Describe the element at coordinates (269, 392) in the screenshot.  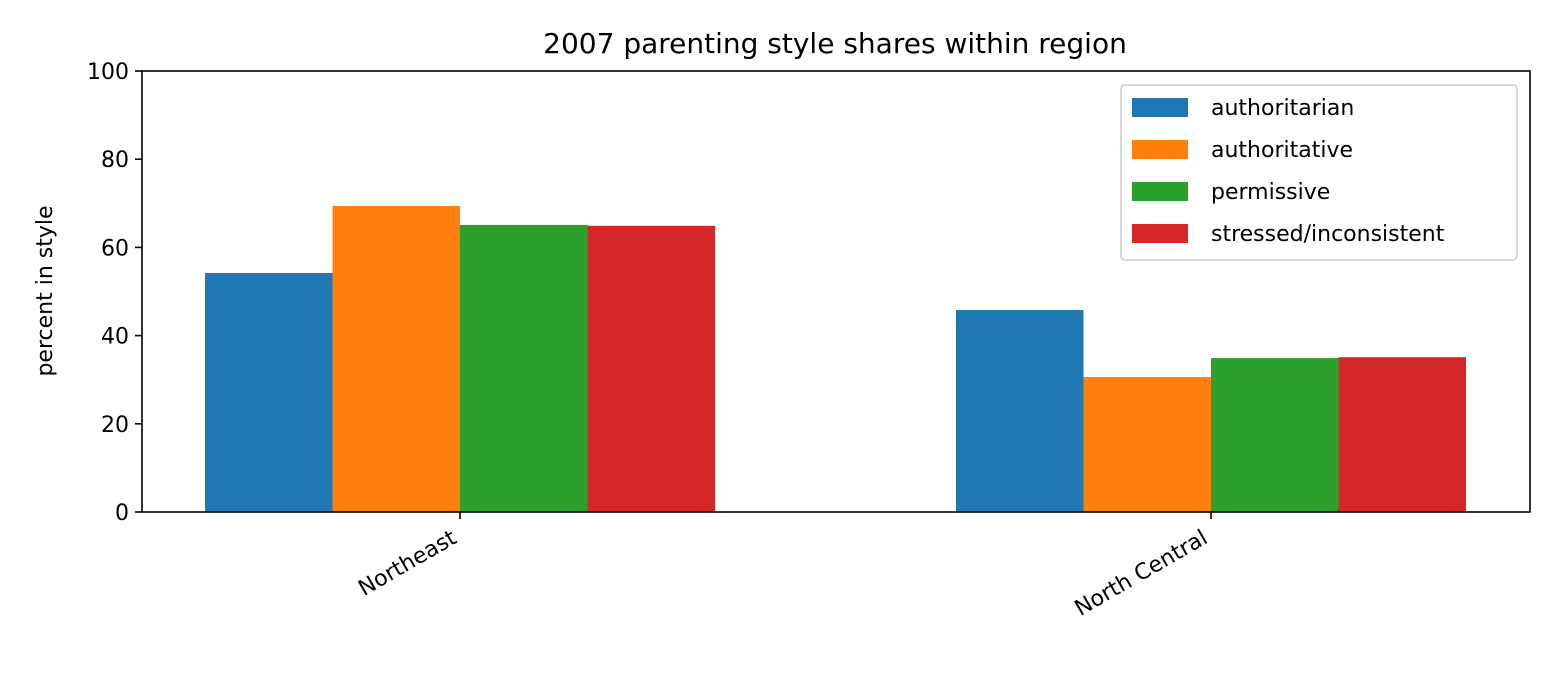
I see `bar-authoritarian-northeast` at that location.